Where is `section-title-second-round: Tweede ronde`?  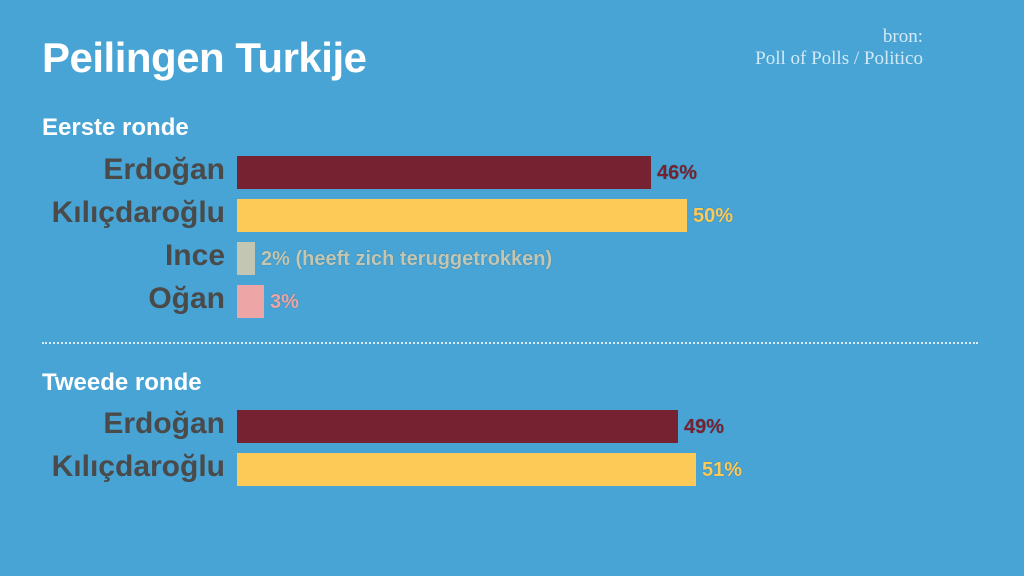 section-title-second-round: Tweede ronde is located at coordinates (122, 382).